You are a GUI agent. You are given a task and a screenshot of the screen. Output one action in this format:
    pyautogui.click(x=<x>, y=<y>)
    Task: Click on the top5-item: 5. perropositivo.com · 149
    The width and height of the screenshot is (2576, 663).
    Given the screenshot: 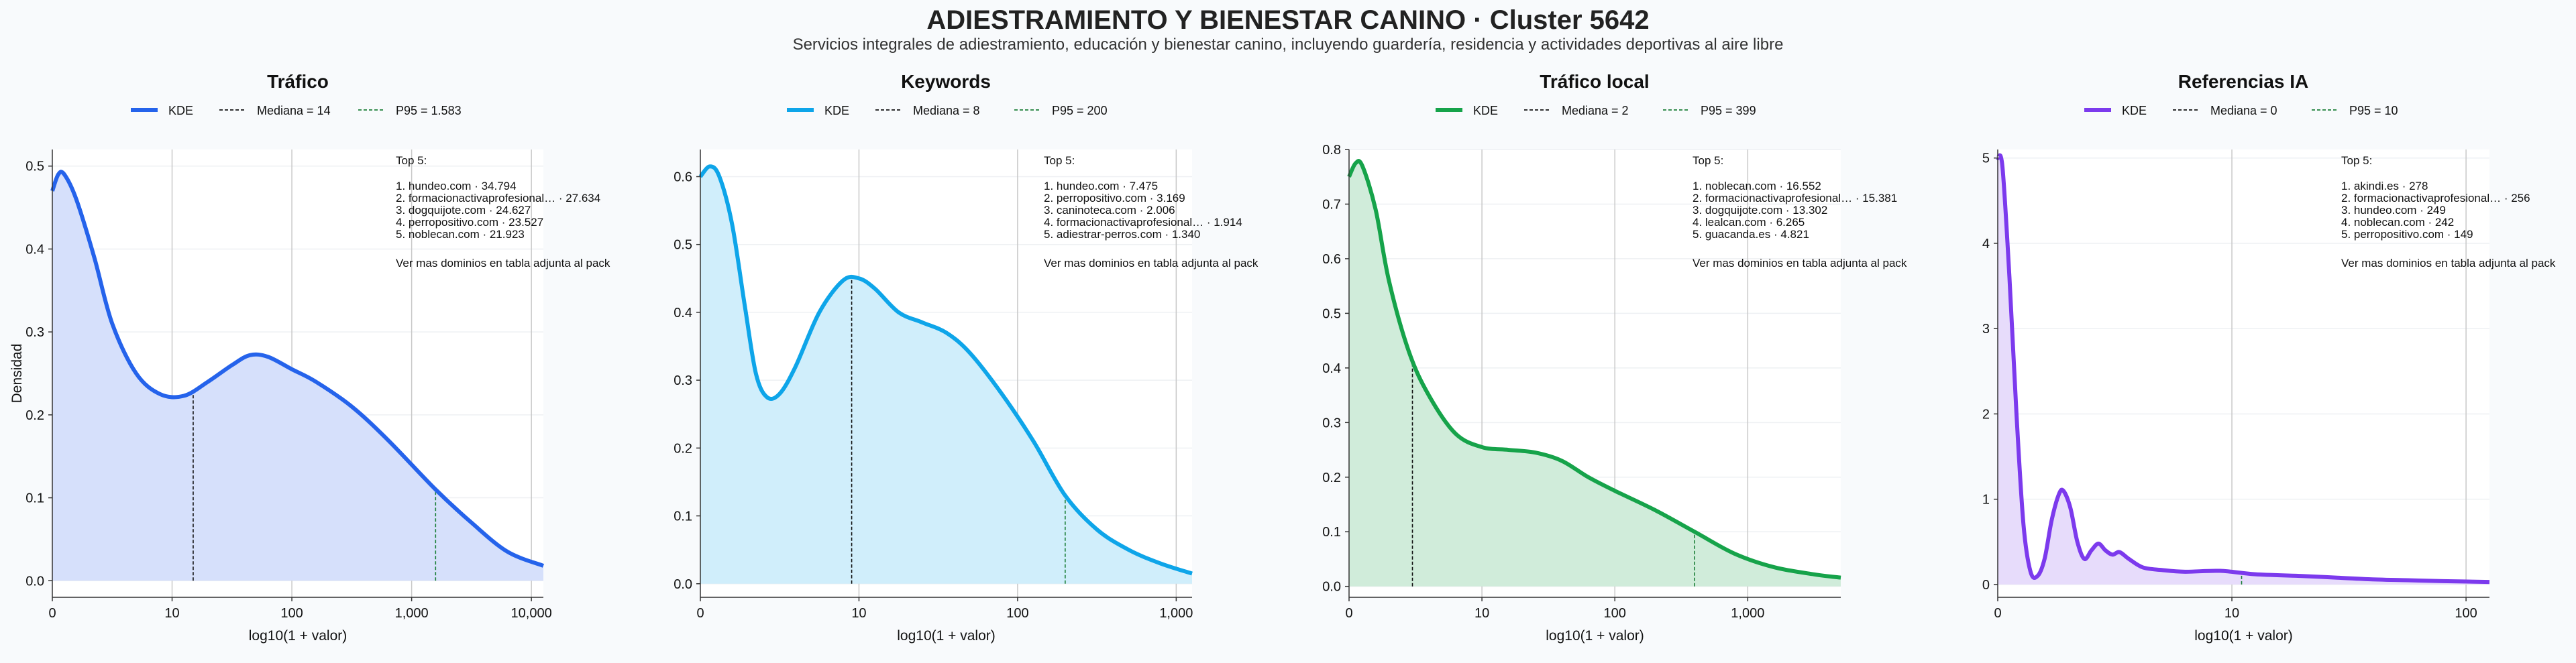 What is the action you would take?
    pyautogui.click(x=2407, y=235)
    